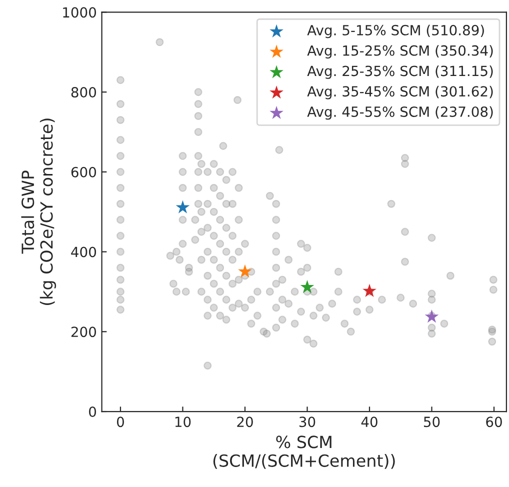  Describe the element at coordinates (83, 252) in the screenshot. I see `y-tick-label: 400` at that location.